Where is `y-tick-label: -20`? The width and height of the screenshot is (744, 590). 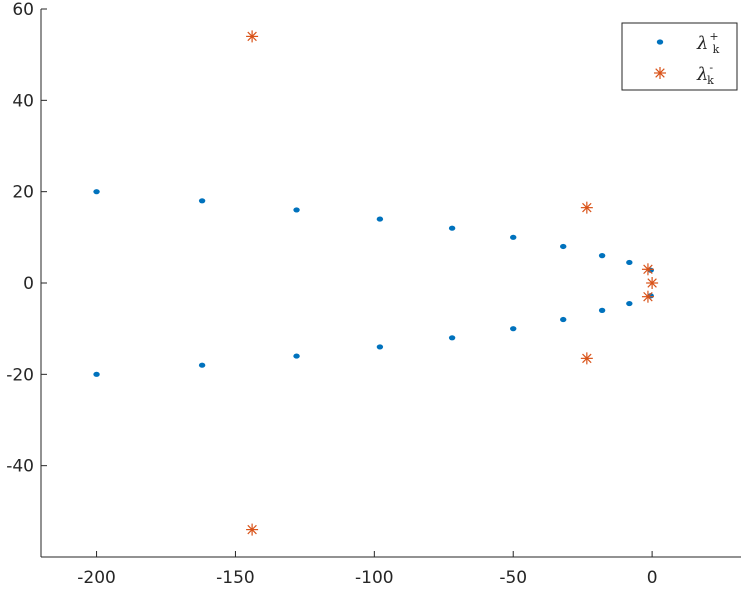 y-tick-label: -20 is located at coordinates (20, 375).